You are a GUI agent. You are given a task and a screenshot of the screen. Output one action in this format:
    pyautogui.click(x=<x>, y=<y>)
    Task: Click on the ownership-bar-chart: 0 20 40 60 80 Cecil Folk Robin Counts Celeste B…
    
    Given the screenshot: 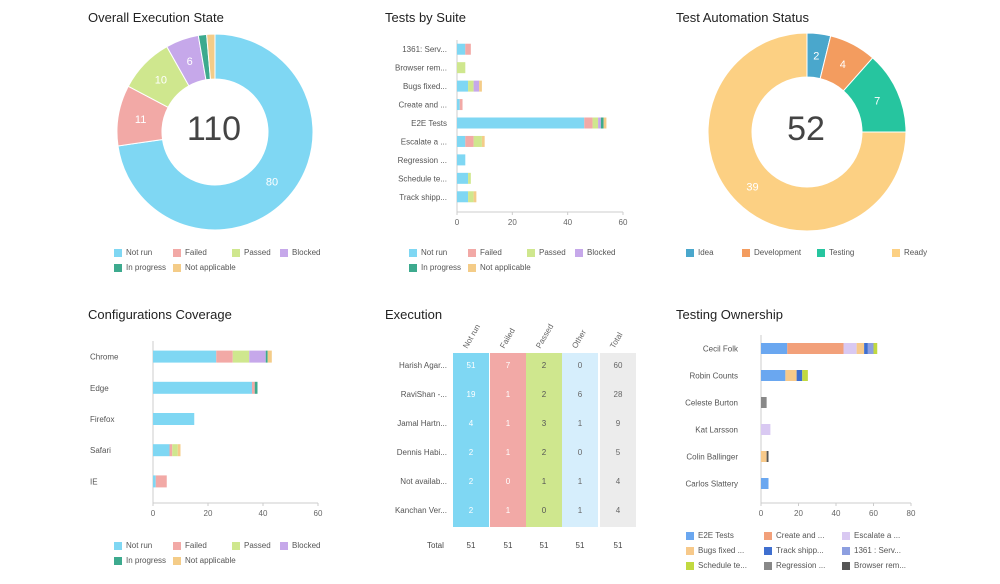 What is the action you would take?
    pyautogui.click(x=826, y=414)
    